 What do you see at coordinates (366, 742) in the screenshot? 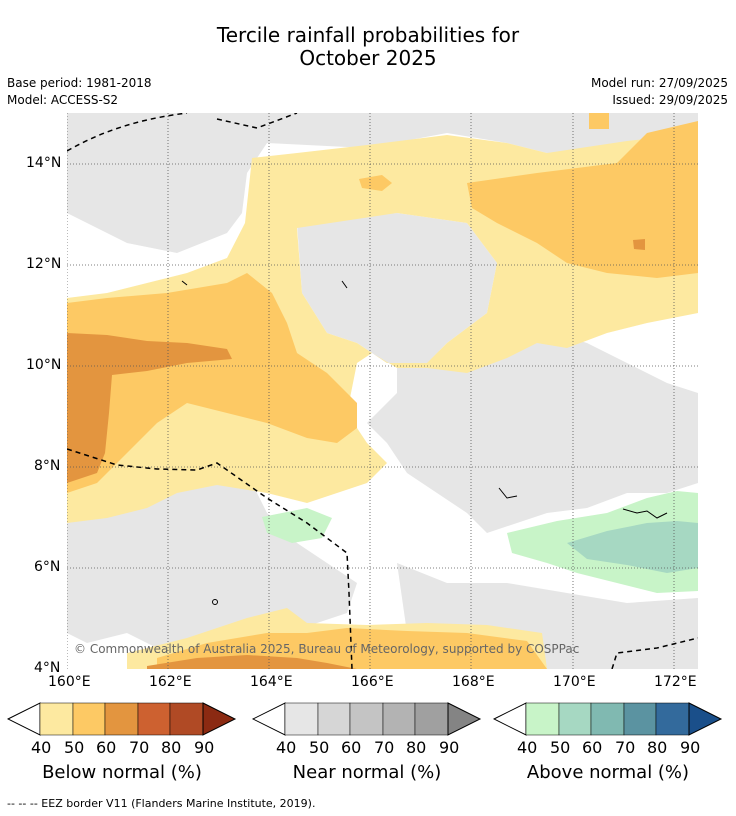
I see `legend-near: 40 50 60 70 80 90 Near normal (%)` at bounding box center [366, 742].